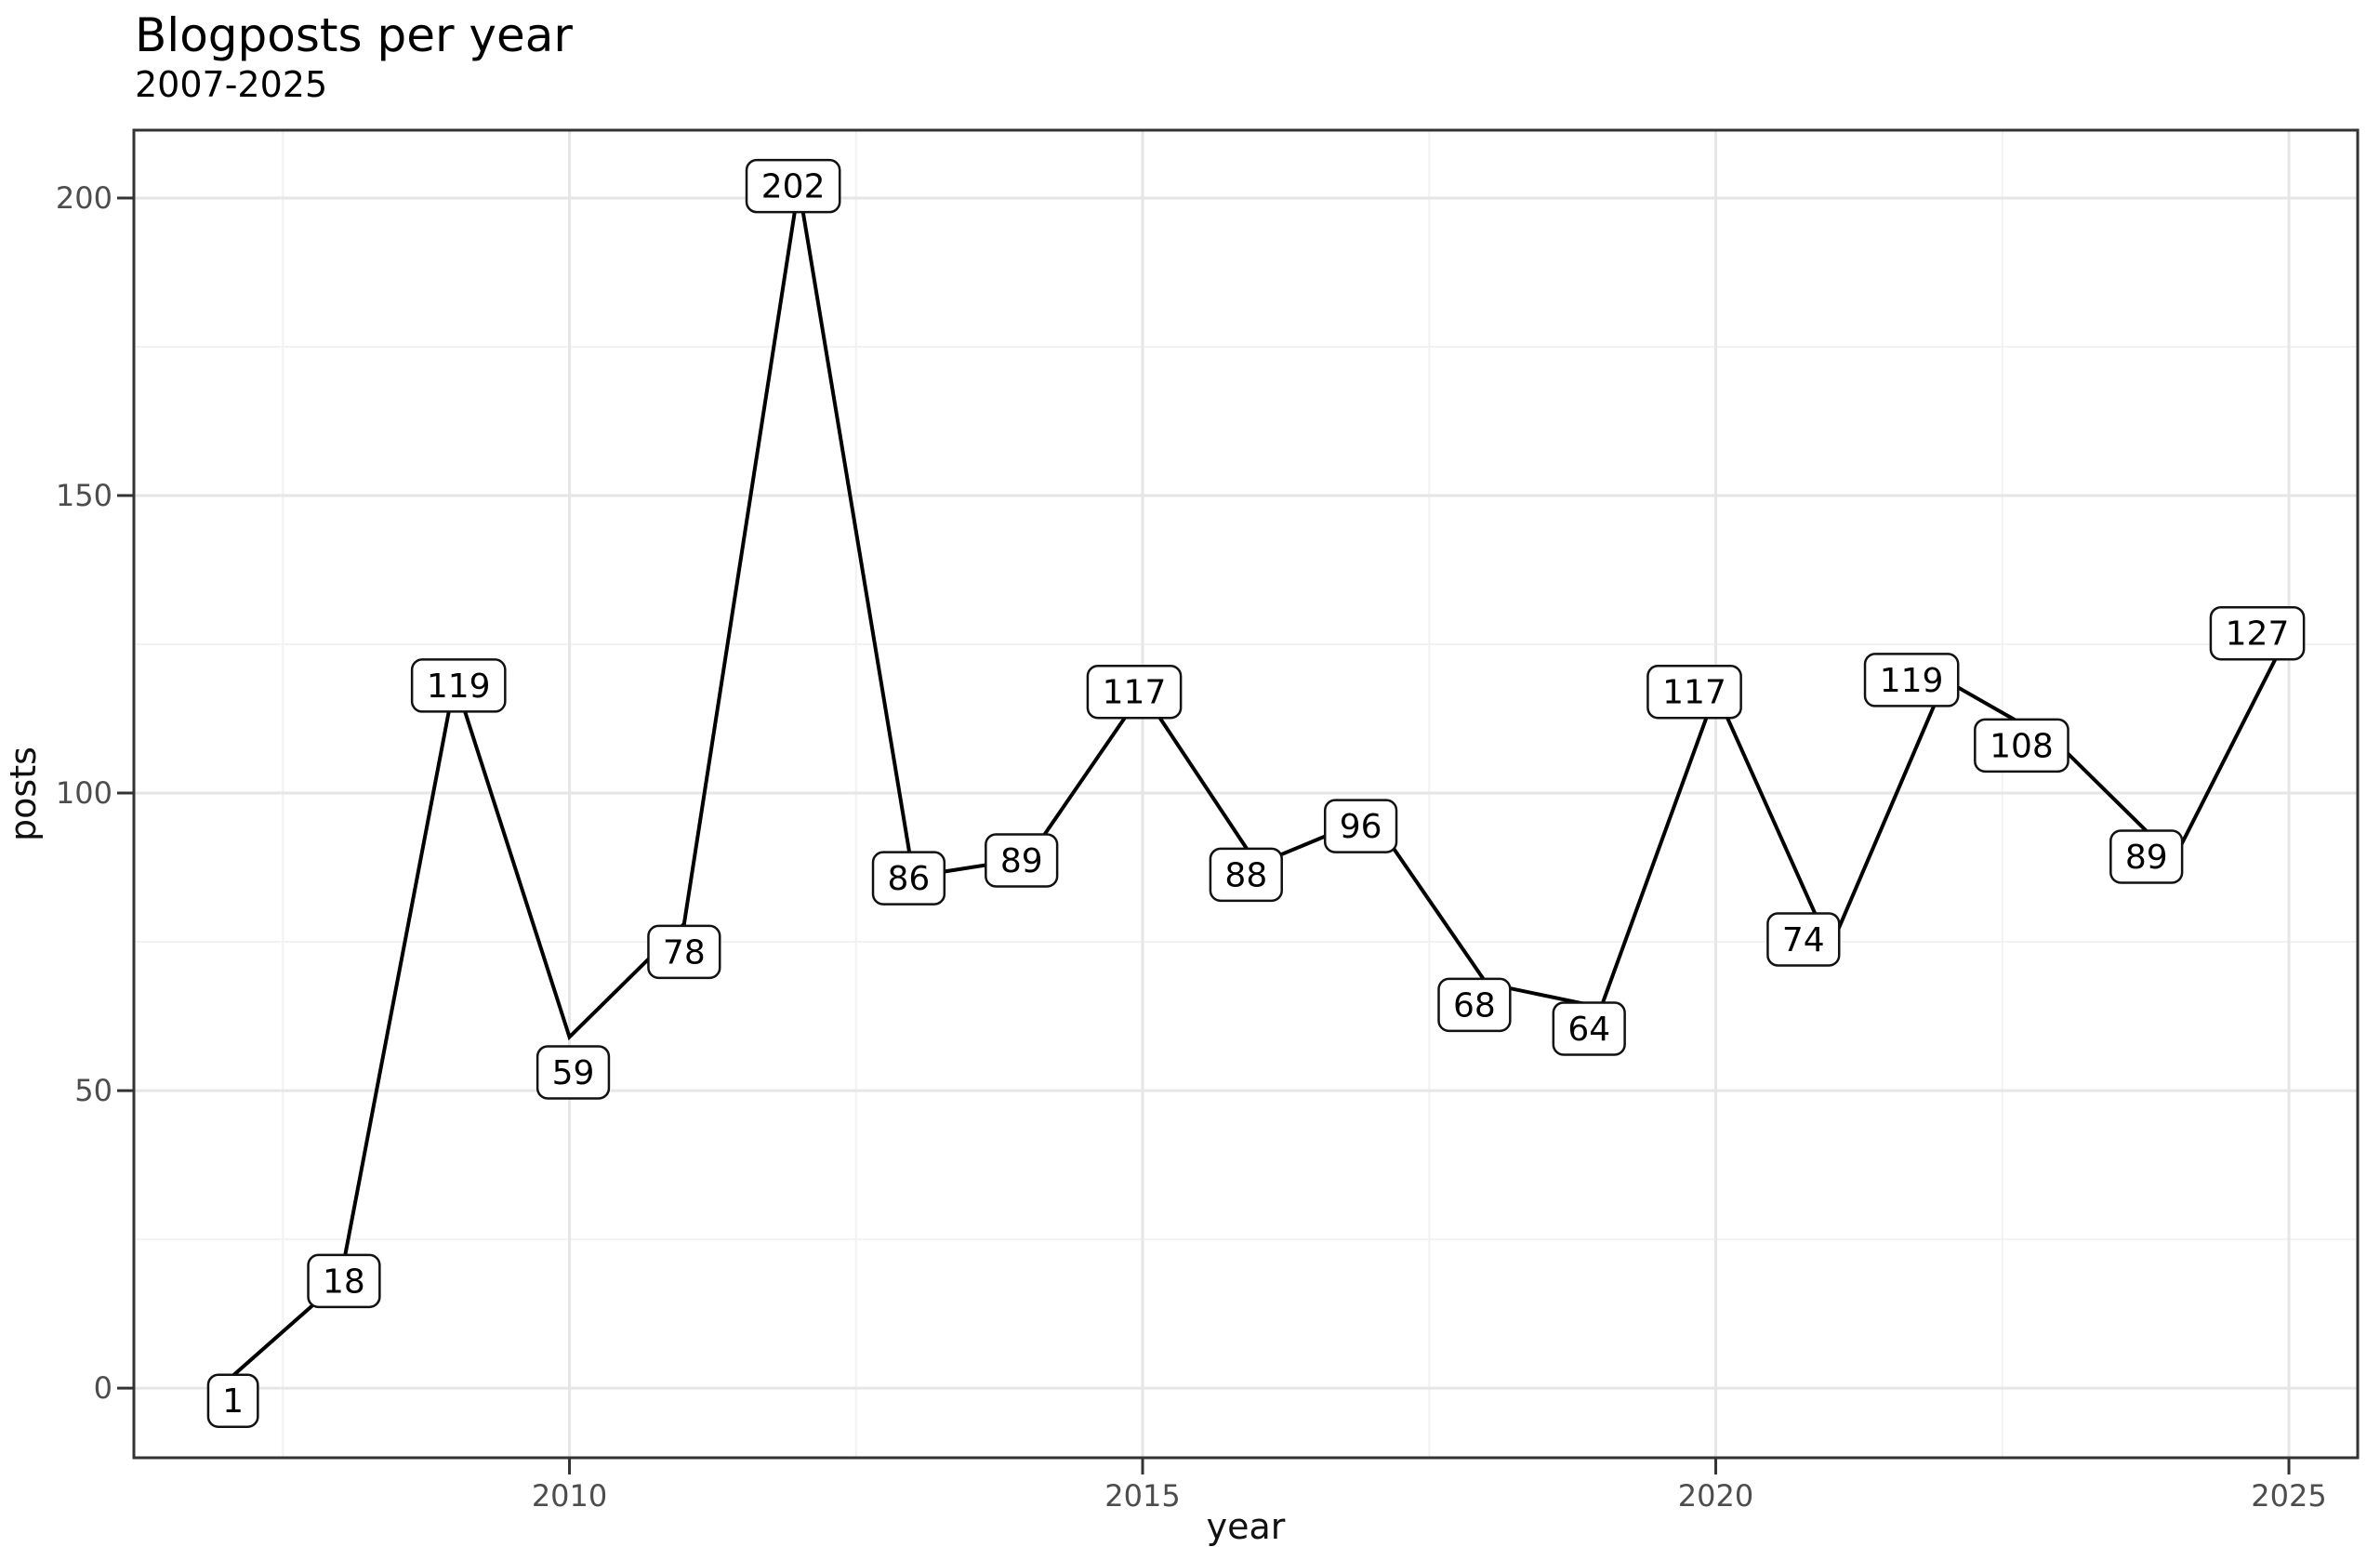  Describe the element at coordinates (569, 1496) in the screenshot. I see `x-tick-label: 2010` at that location.